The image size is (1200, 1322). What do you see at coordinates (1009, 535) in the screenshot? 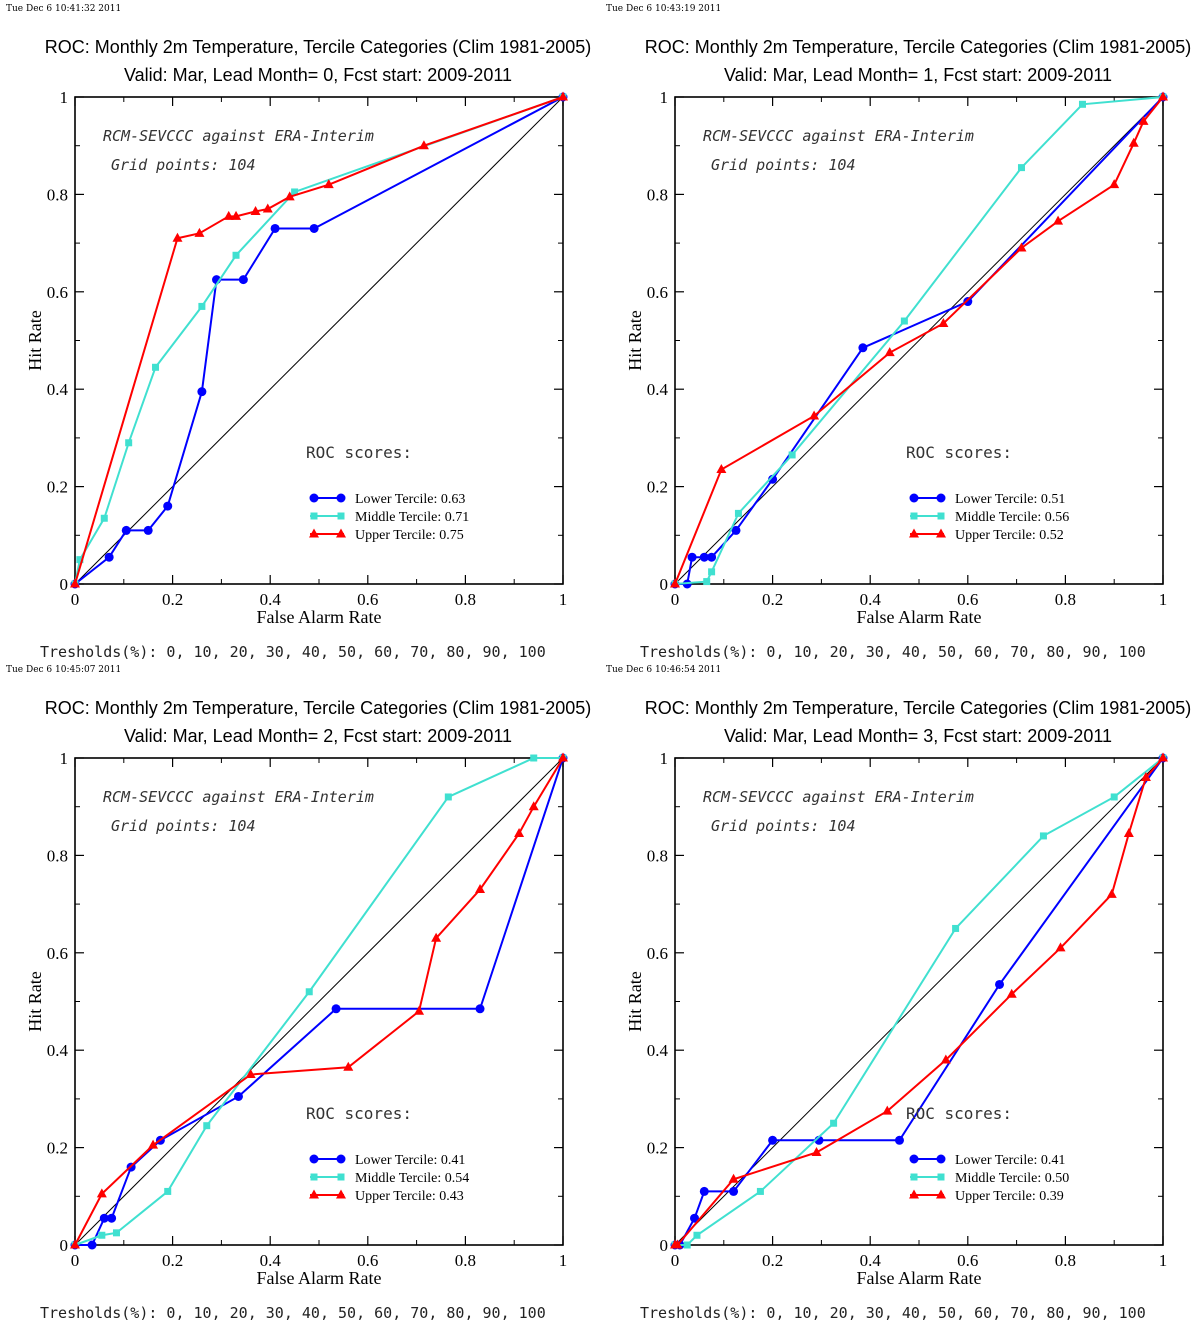
I see `legend-label: Upper Tercile: 0.52` at bounding box center [1009, 535].